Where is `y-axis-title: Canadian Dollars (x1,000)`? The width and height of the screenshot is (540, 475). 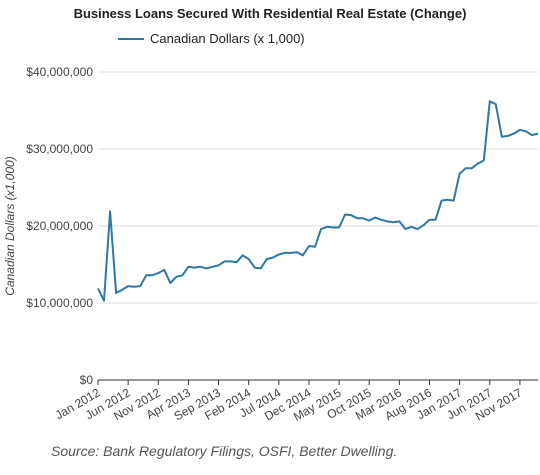
y-axis-title: Canadian Dollars (x1,000) is located at coordinates (10, 225).